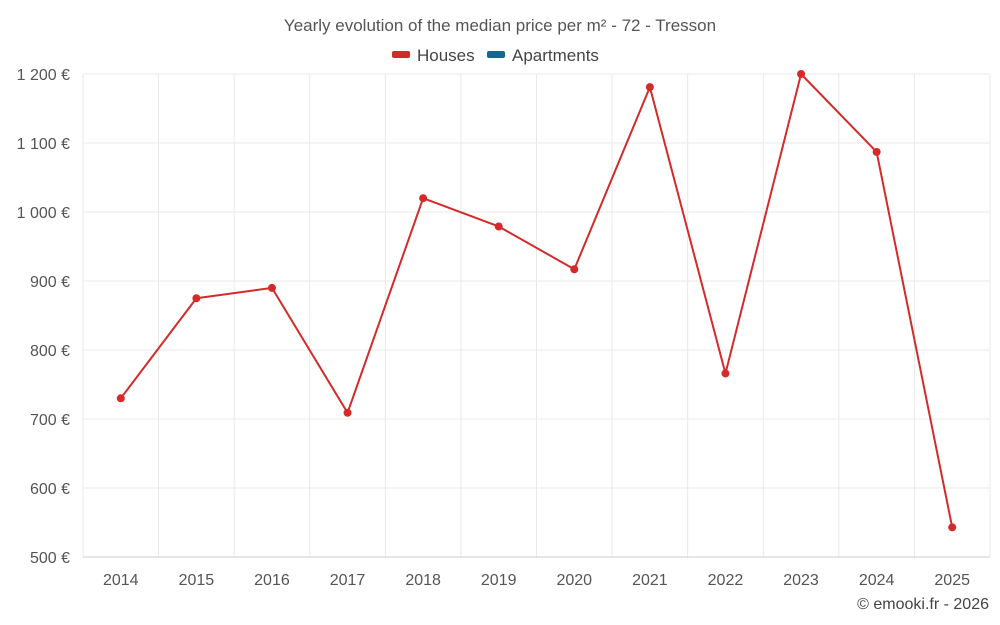 Image resolution: width=1000 pixels, height=625 pixels. I want to click on y-tick-label: 800 €, so click(50, 351).